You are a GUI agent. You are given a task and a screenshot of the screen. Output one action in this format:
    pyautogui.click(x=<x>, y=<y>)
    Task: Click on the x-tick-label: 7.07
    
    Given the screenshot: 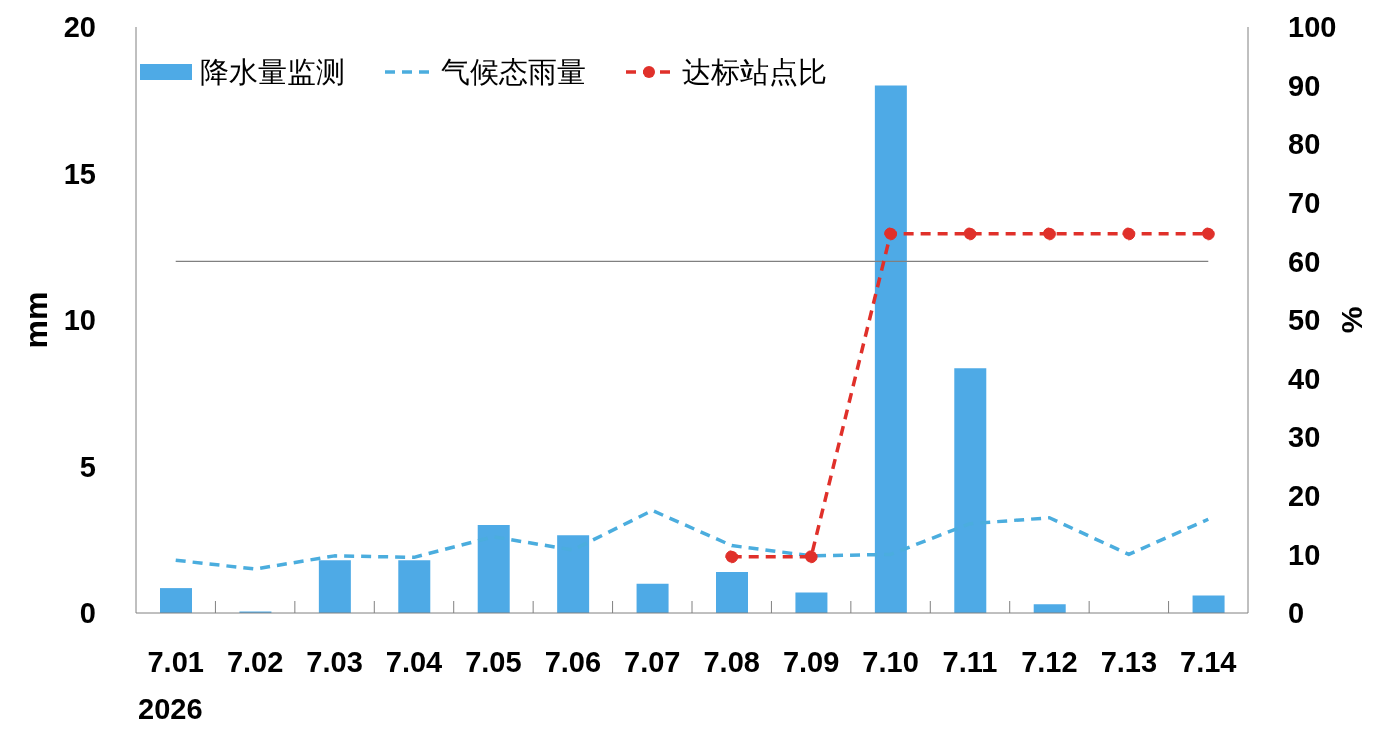 What is the action you would take?
    pyautogui.click(x=652, y=662)
    